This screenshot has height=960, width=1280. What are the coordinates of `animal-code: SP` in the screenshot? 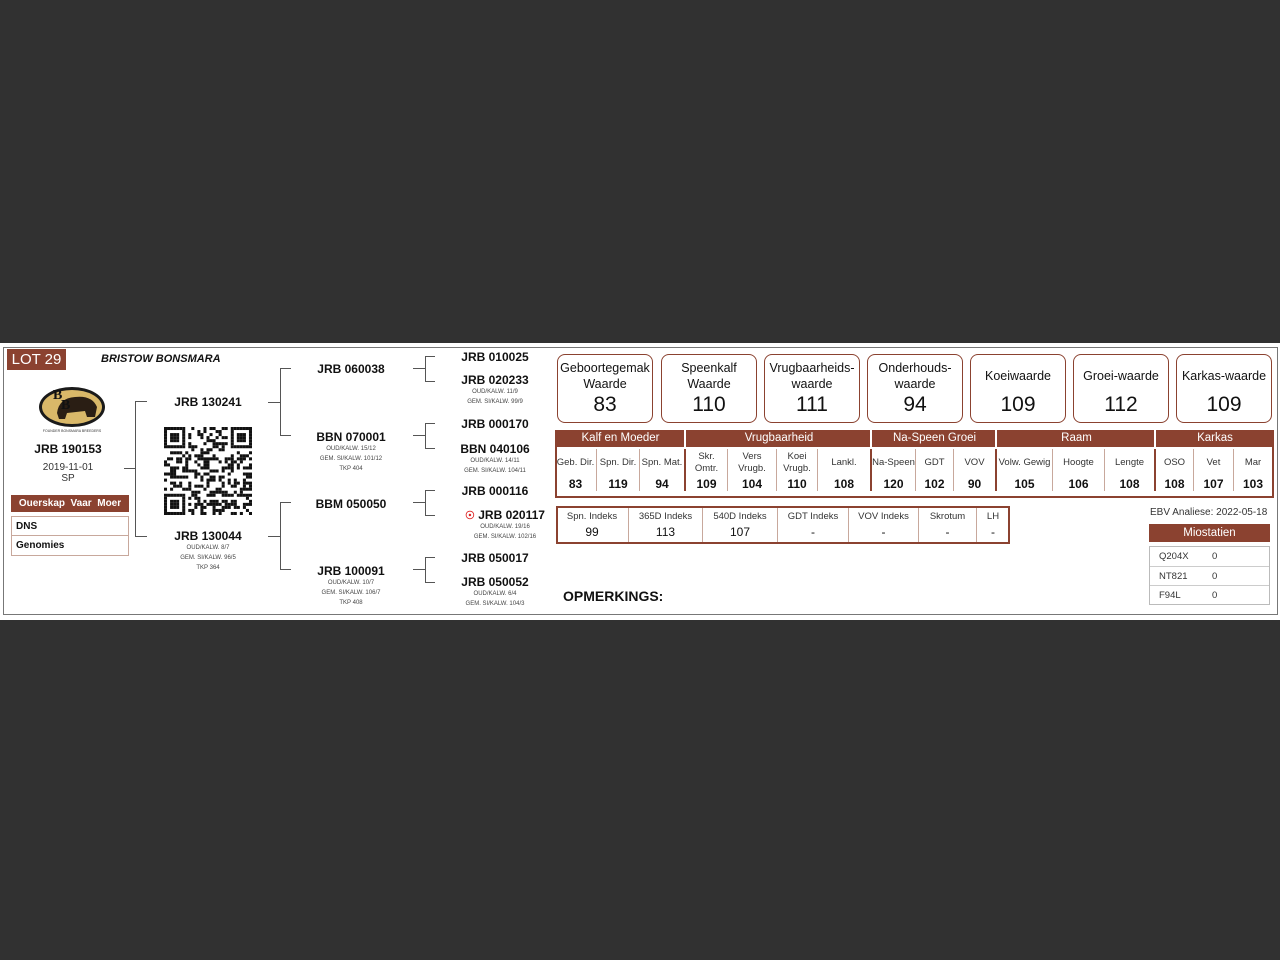 It's located at (68, 478).